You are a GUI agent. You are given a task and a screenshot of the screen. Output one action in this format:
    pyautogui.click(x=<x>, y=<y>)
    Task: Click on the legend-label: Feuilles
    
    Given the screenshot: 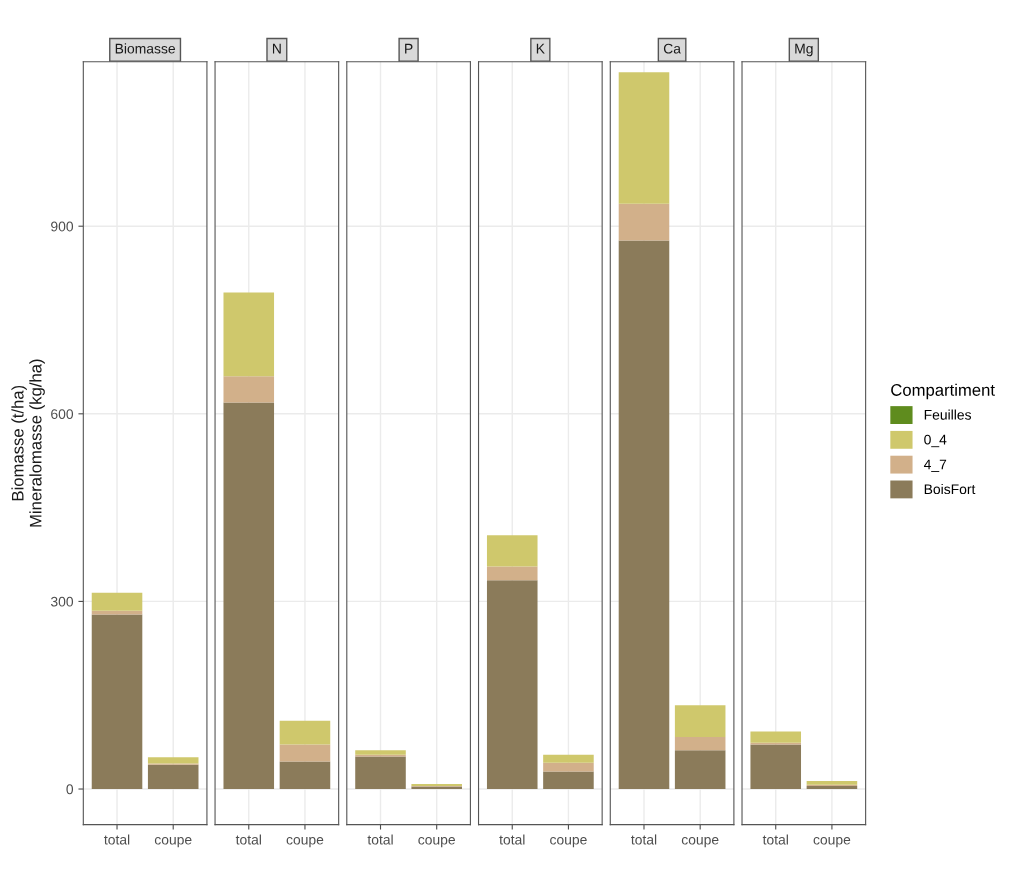 What is the action you would take?
    pyautogui.click(x=948, y=414)
    